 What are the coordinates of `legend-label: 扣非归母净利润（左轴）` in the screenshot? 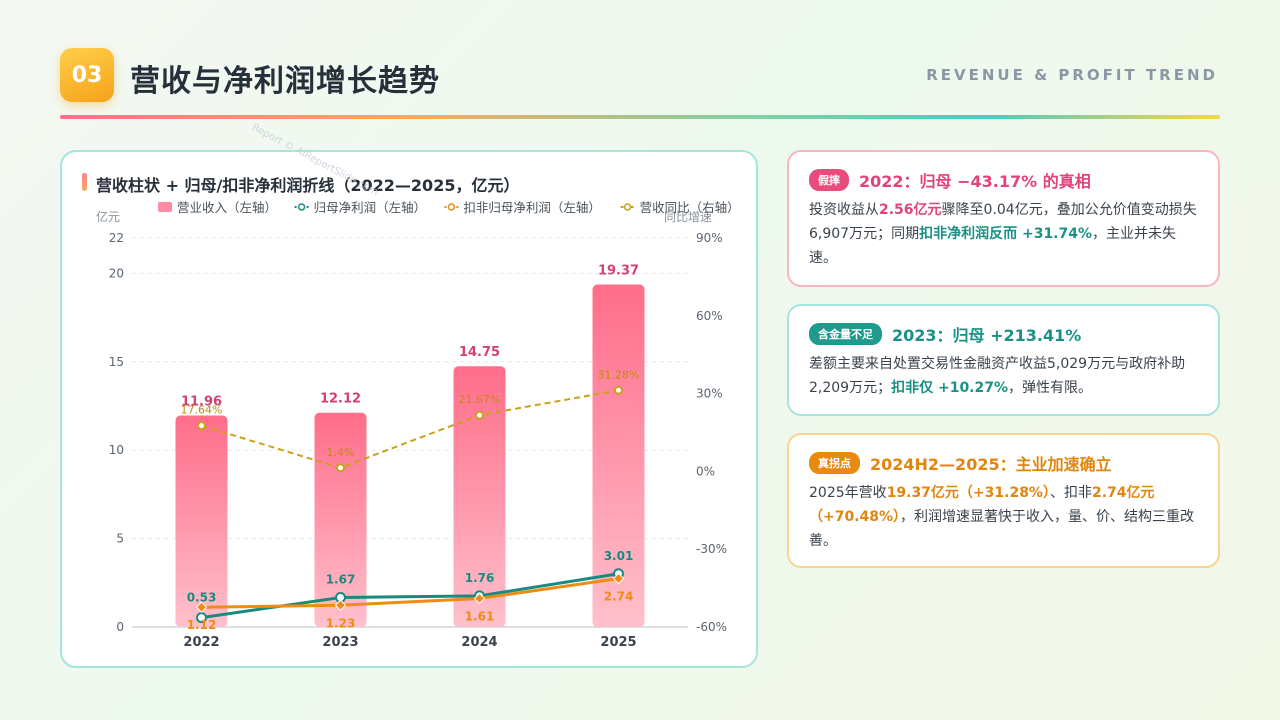 It's located at (532, 207).